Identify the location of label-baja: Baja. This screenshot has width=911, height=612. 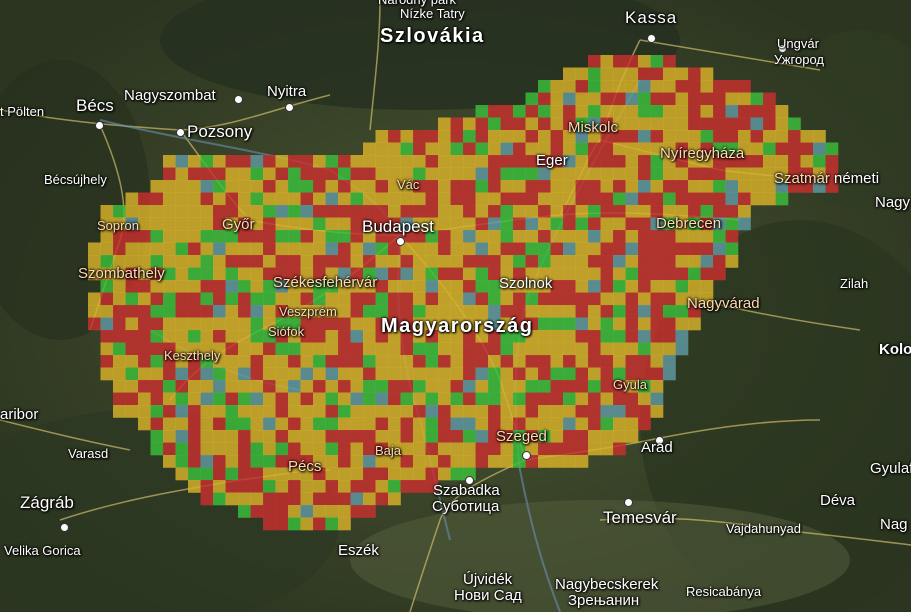
(388, 450).